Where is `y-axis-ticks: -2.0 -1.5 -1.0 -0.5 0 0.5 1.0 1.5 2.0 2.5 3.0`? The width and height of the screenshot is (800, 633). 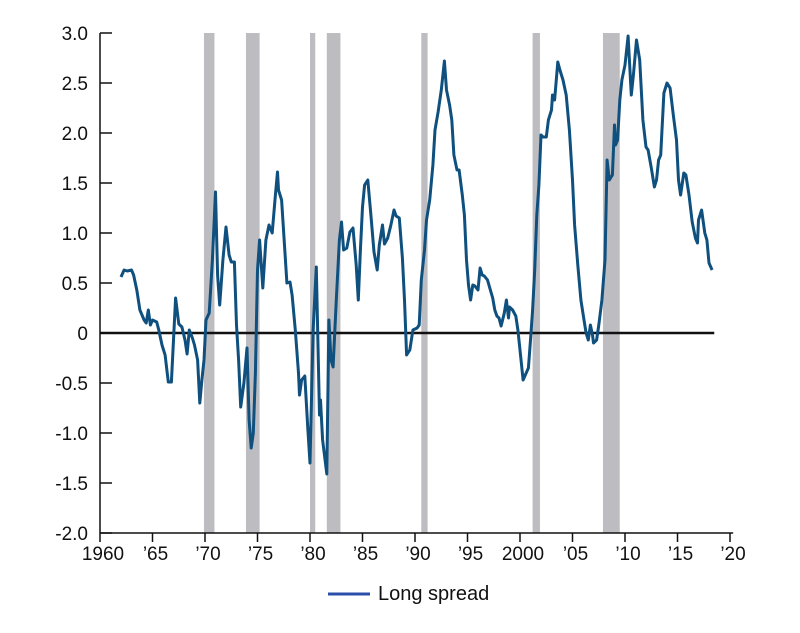
y-axis-ticks: -2.0 -1.5 -1.0 -0.5 0 0.5 1.0 1.5 2.0 2.5 3.0 is located at coordinates (83, 284).